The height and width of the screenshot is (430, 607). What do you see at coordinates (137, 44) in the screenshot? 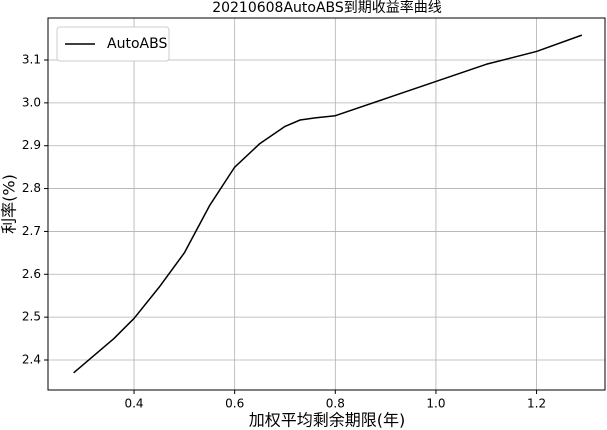
I see `legend-label: AutoABS` at bounding box center [137, 44].